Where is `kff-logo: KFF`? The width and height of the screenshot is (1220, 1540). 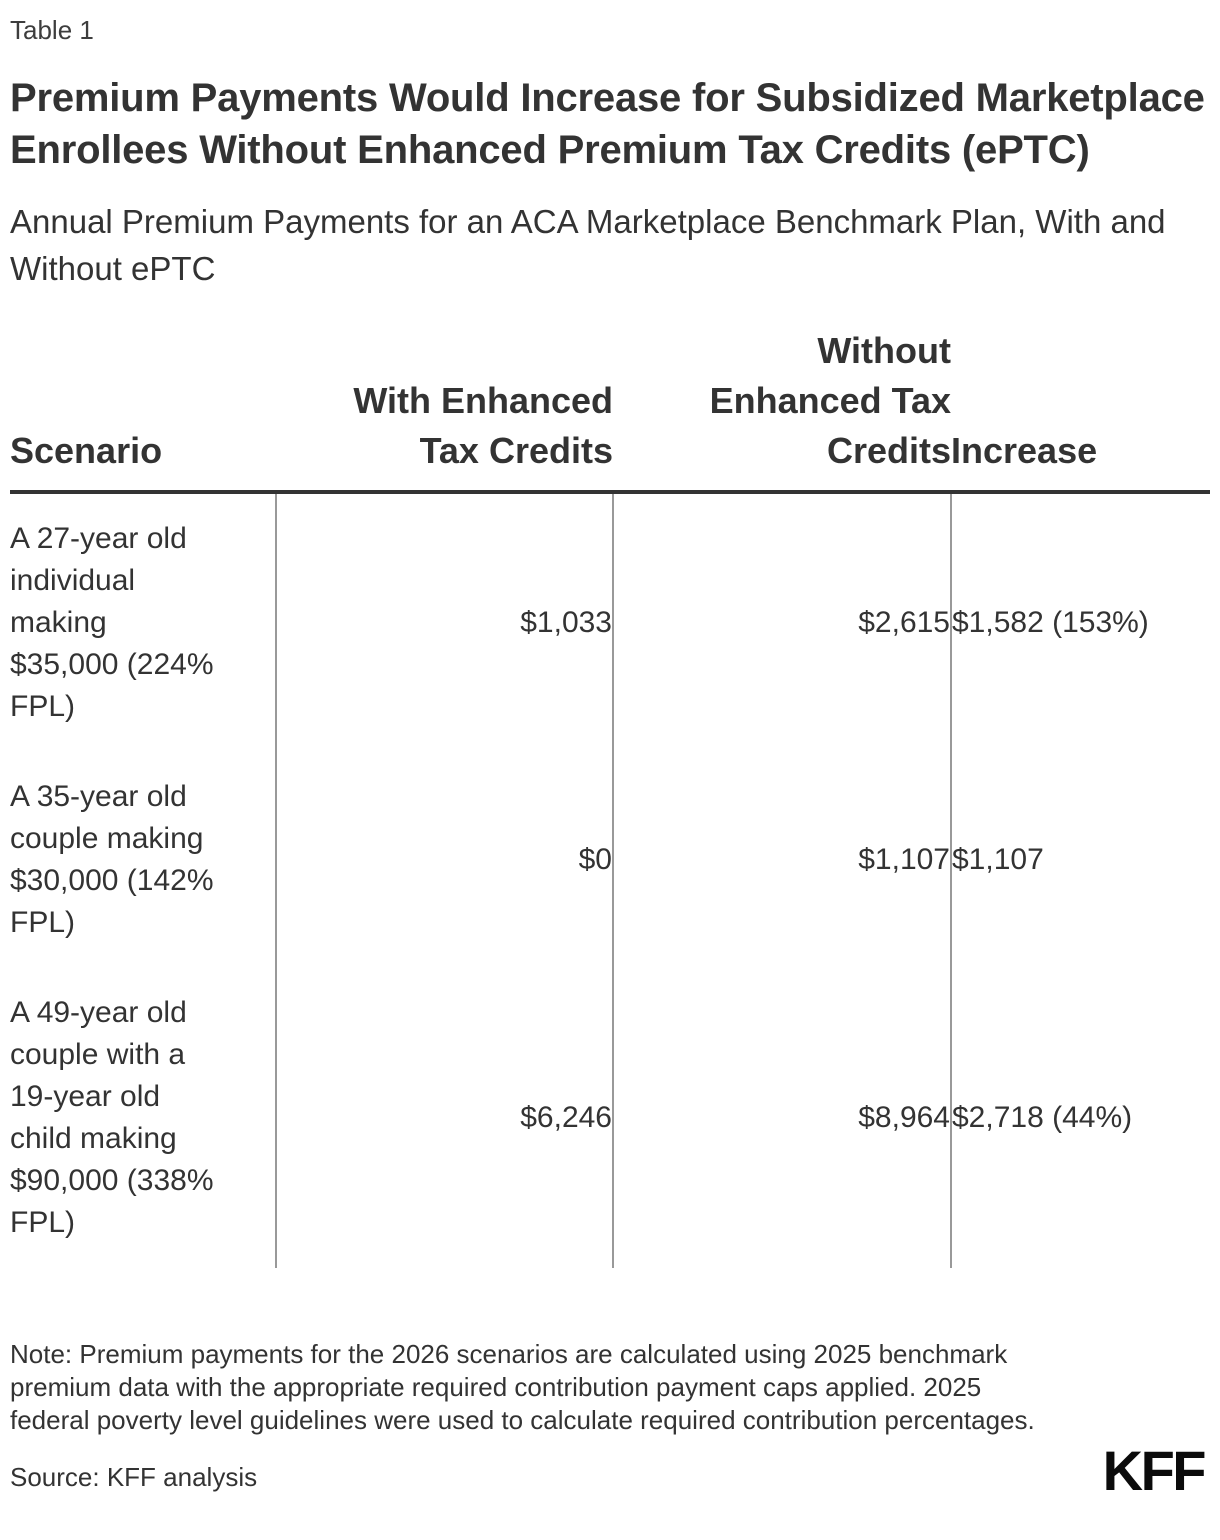
kff-logo: KFF is located at coordinates (1154, 1470).